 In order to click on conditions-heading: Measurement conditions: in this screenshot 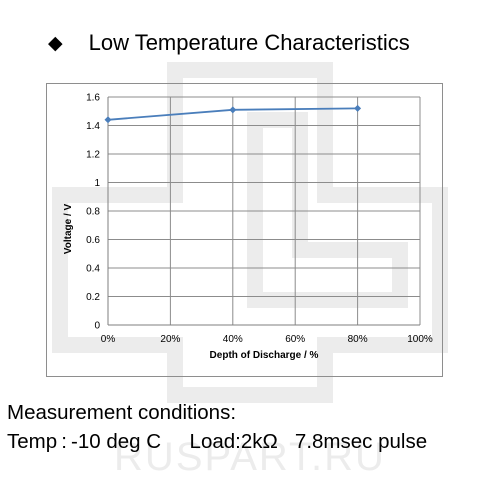, I will do `click(122, 412)`.